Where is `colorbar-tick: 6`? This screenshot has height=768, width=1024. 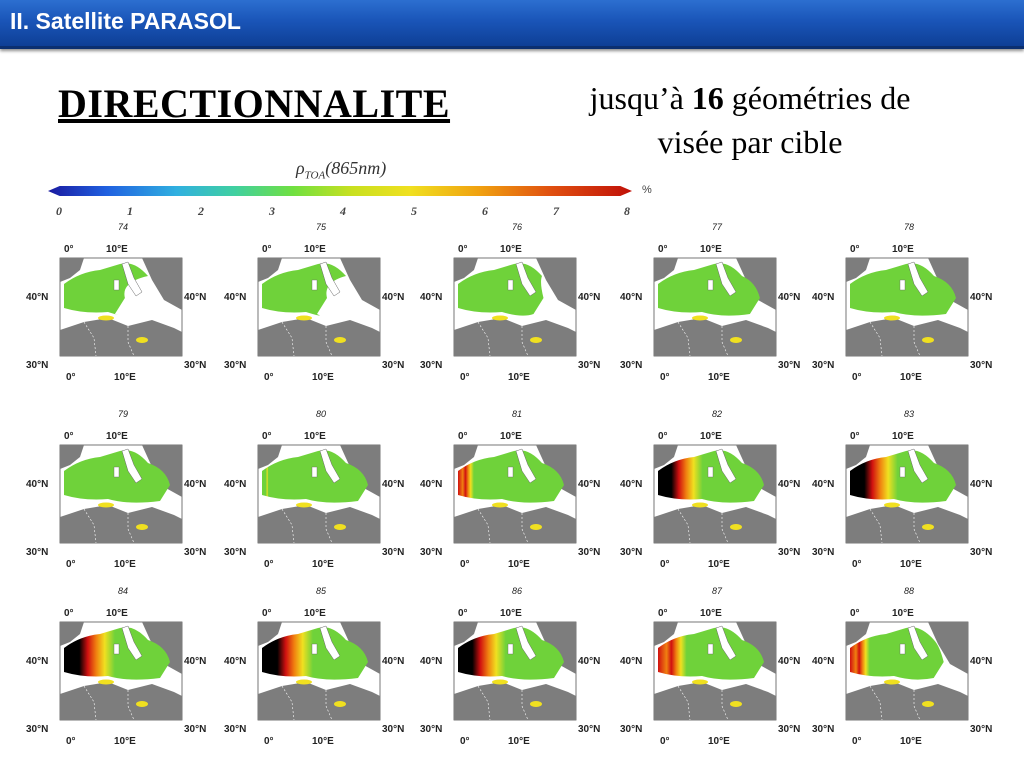 colorbar-tick: 6 is located at coordinates (485, 211).